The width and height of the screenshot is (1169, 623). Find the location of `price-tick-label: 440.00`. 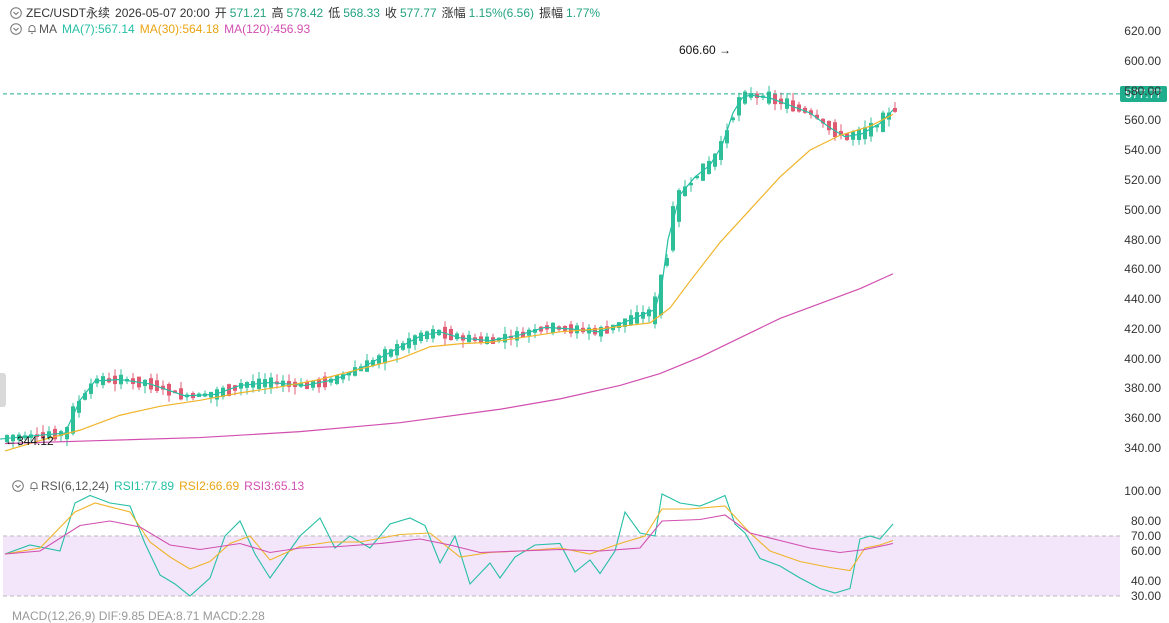

price-tick-label: 440.00 is located at coordinates (1142, 299).